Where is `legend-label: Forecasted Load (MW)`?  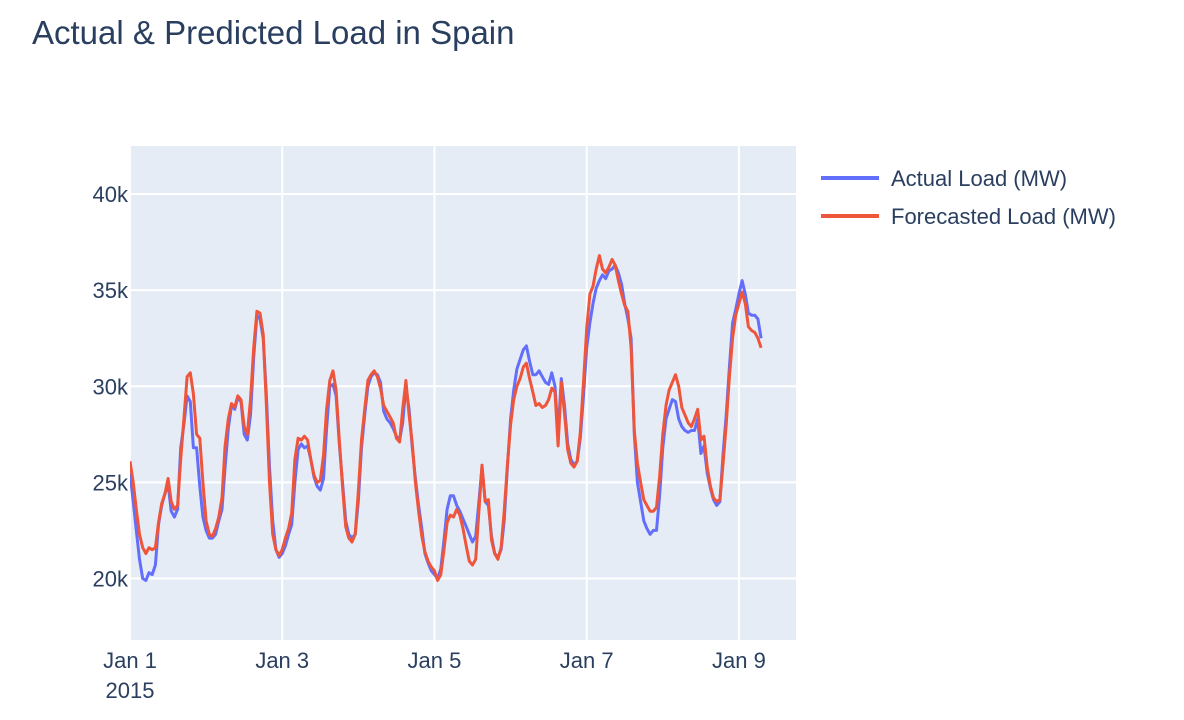 legend-label: Forecasted Load (MW) is located at coordinates (1003, 216).